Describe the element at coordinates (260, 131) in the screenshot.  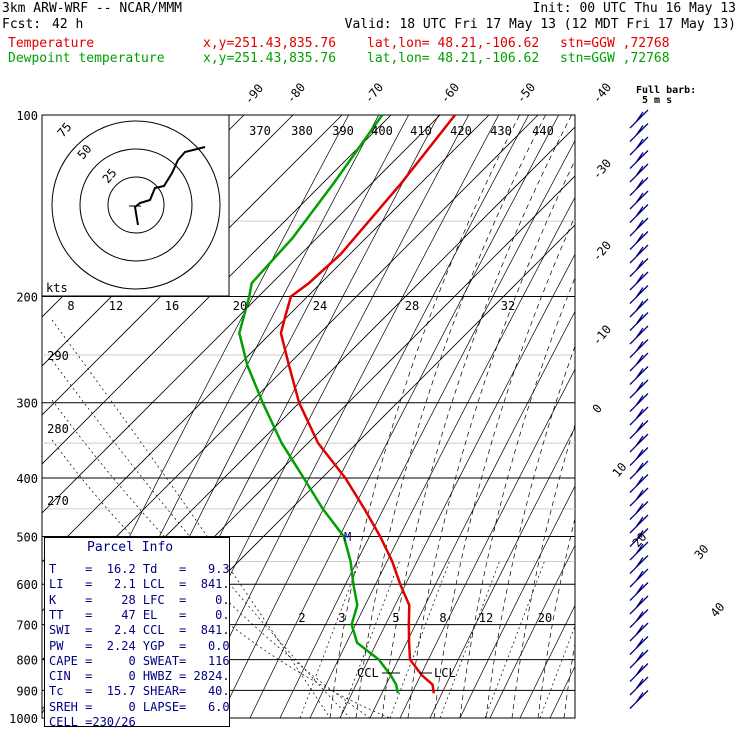
I see `theta-label: 370` at that location.